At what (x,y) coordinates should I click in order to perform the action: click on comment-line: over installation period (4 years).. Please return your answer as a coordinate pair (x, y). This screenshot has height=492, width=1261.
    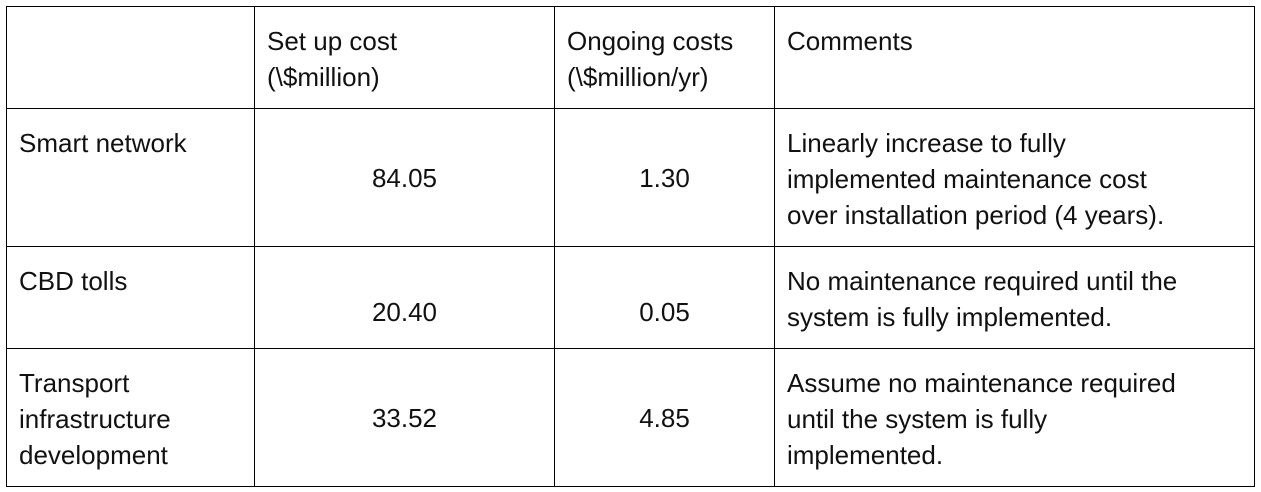
    Looking at the image, I should click on (976, 215).